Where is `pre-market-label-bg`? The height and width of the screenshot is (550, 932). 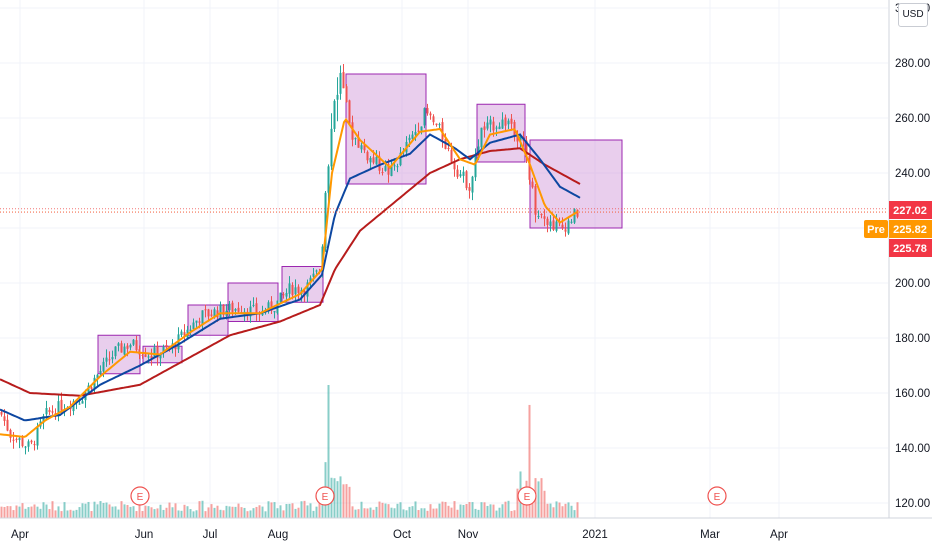
pre-market-label-bg is located at coordinates (876, 229).